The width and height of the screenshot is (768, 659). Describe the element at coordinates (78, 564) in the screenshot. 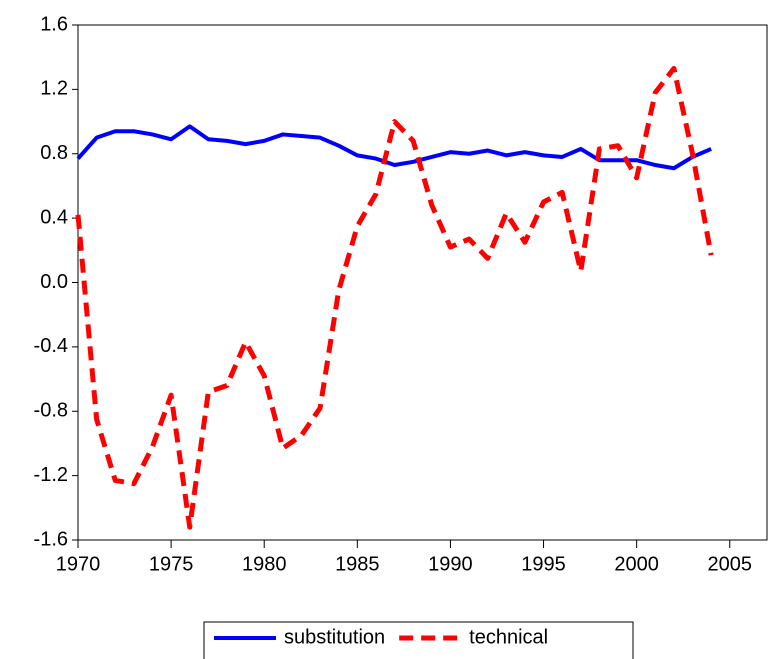

I see `x-tick-label: 1970` at that location.